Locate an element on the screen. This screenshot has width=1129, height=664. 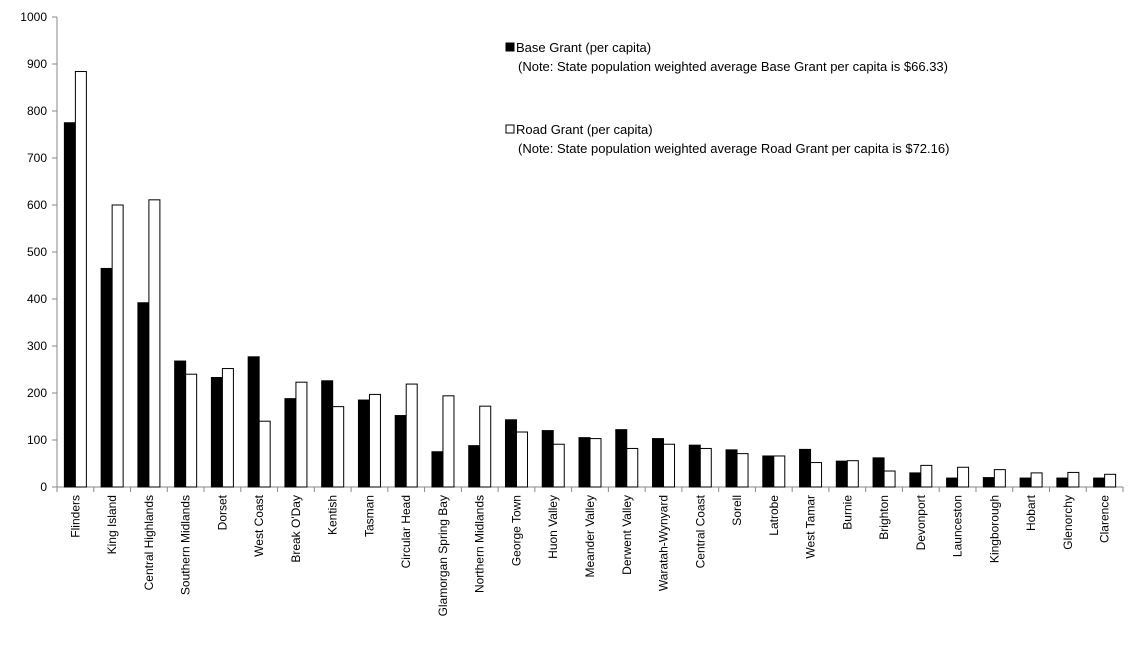
x-tick-label: Brighton is located at coordinates (884, 517).